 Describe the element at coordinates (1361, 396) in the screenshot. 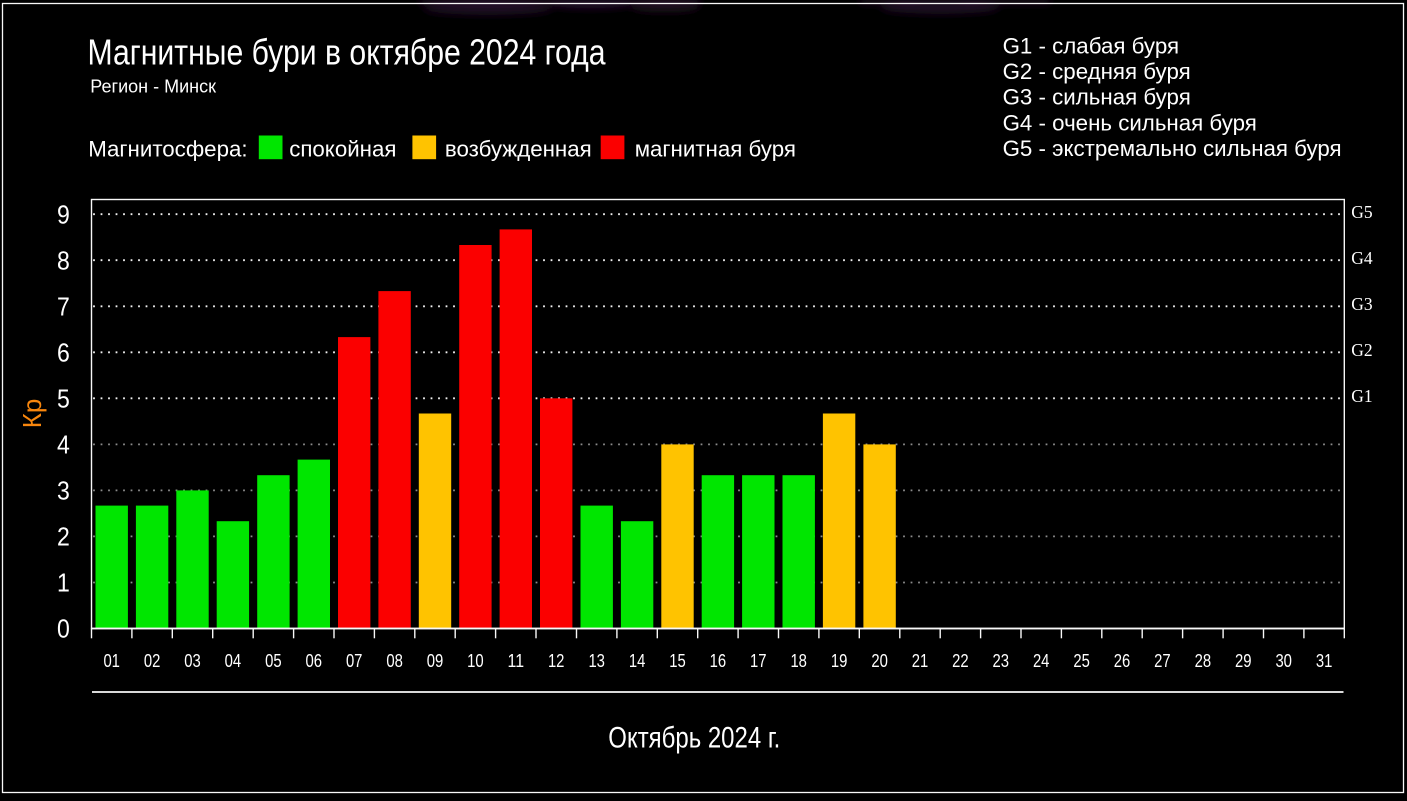

I see `svg-text: G1` at that location.